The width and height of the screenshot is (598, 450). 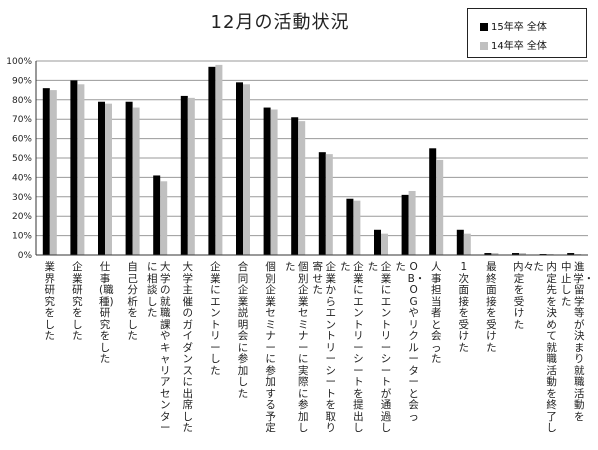 I want to click on x-tick-label: 企業からエントリーシートを取り 寄せた, so click(x=324, y=347).